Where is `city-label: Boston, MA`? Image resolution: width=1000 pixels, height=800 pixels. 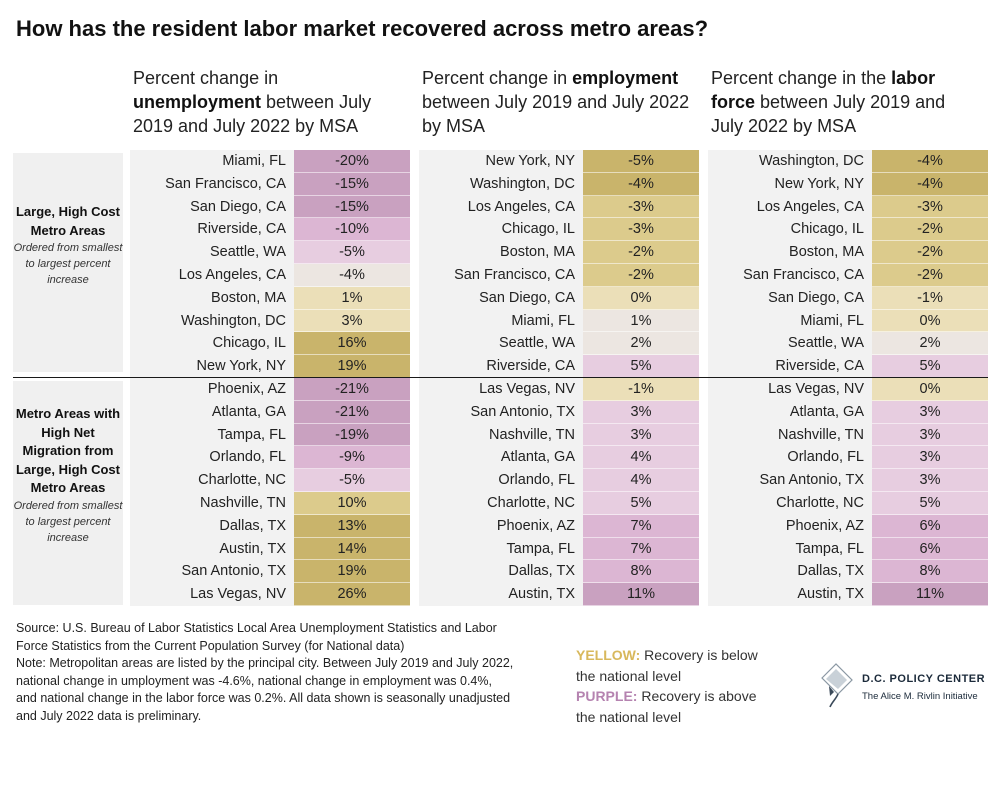
city-label: Boston, MA is located at coordinates (826, 252).